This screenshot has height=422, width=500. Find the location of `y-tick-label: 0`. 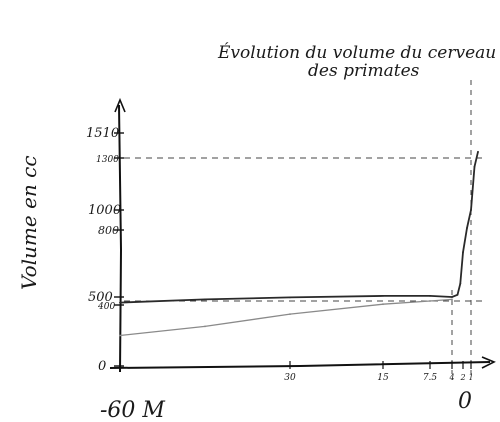

y-tick-label: 0 is located at coordinates (102, 366).